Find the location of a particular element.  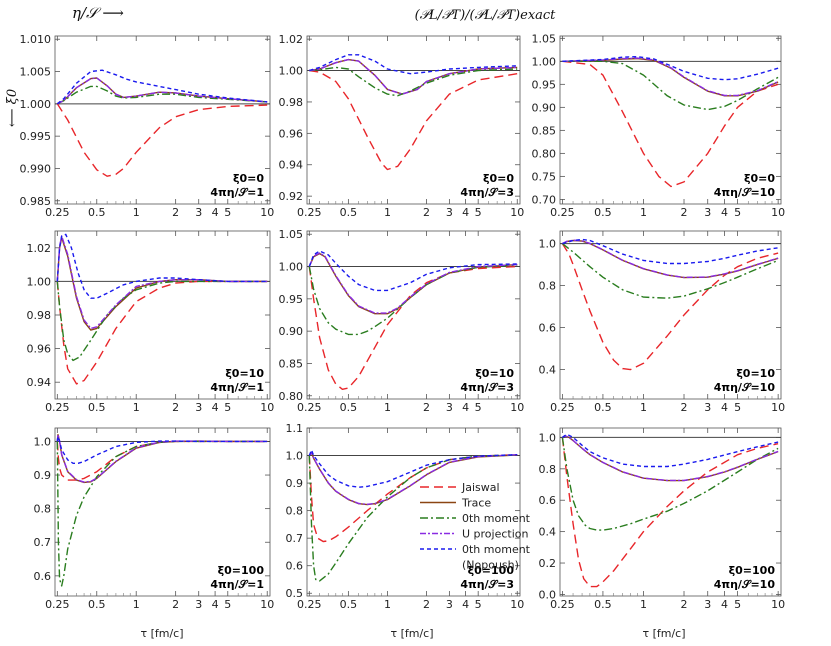

y-tick-label: 0.95 is located at coordinates (291, 299).